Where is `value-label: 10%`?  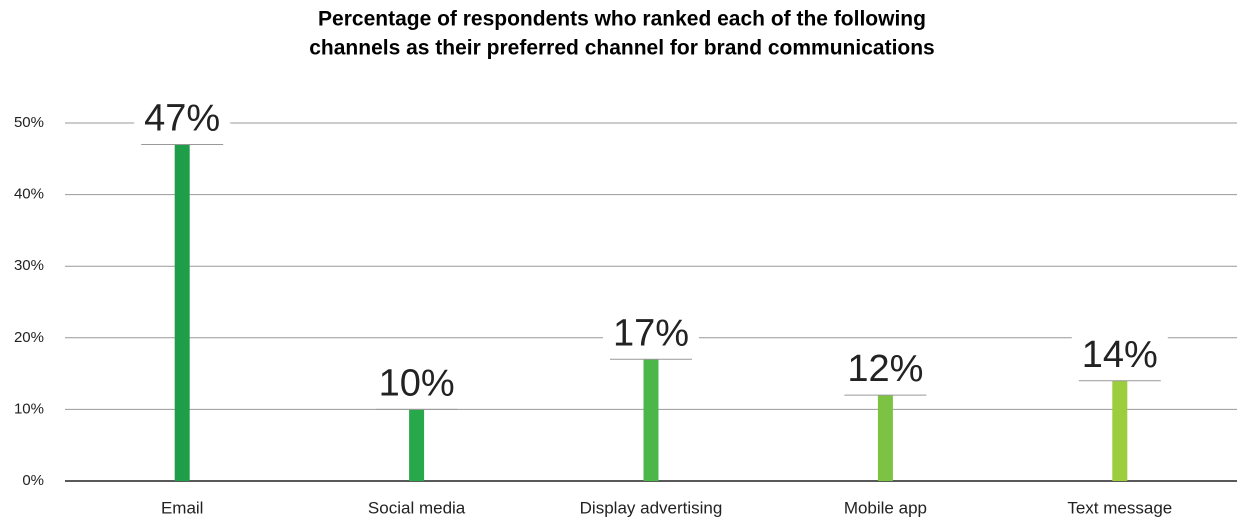
value-label: 10% is located at coordinates (417, 383).